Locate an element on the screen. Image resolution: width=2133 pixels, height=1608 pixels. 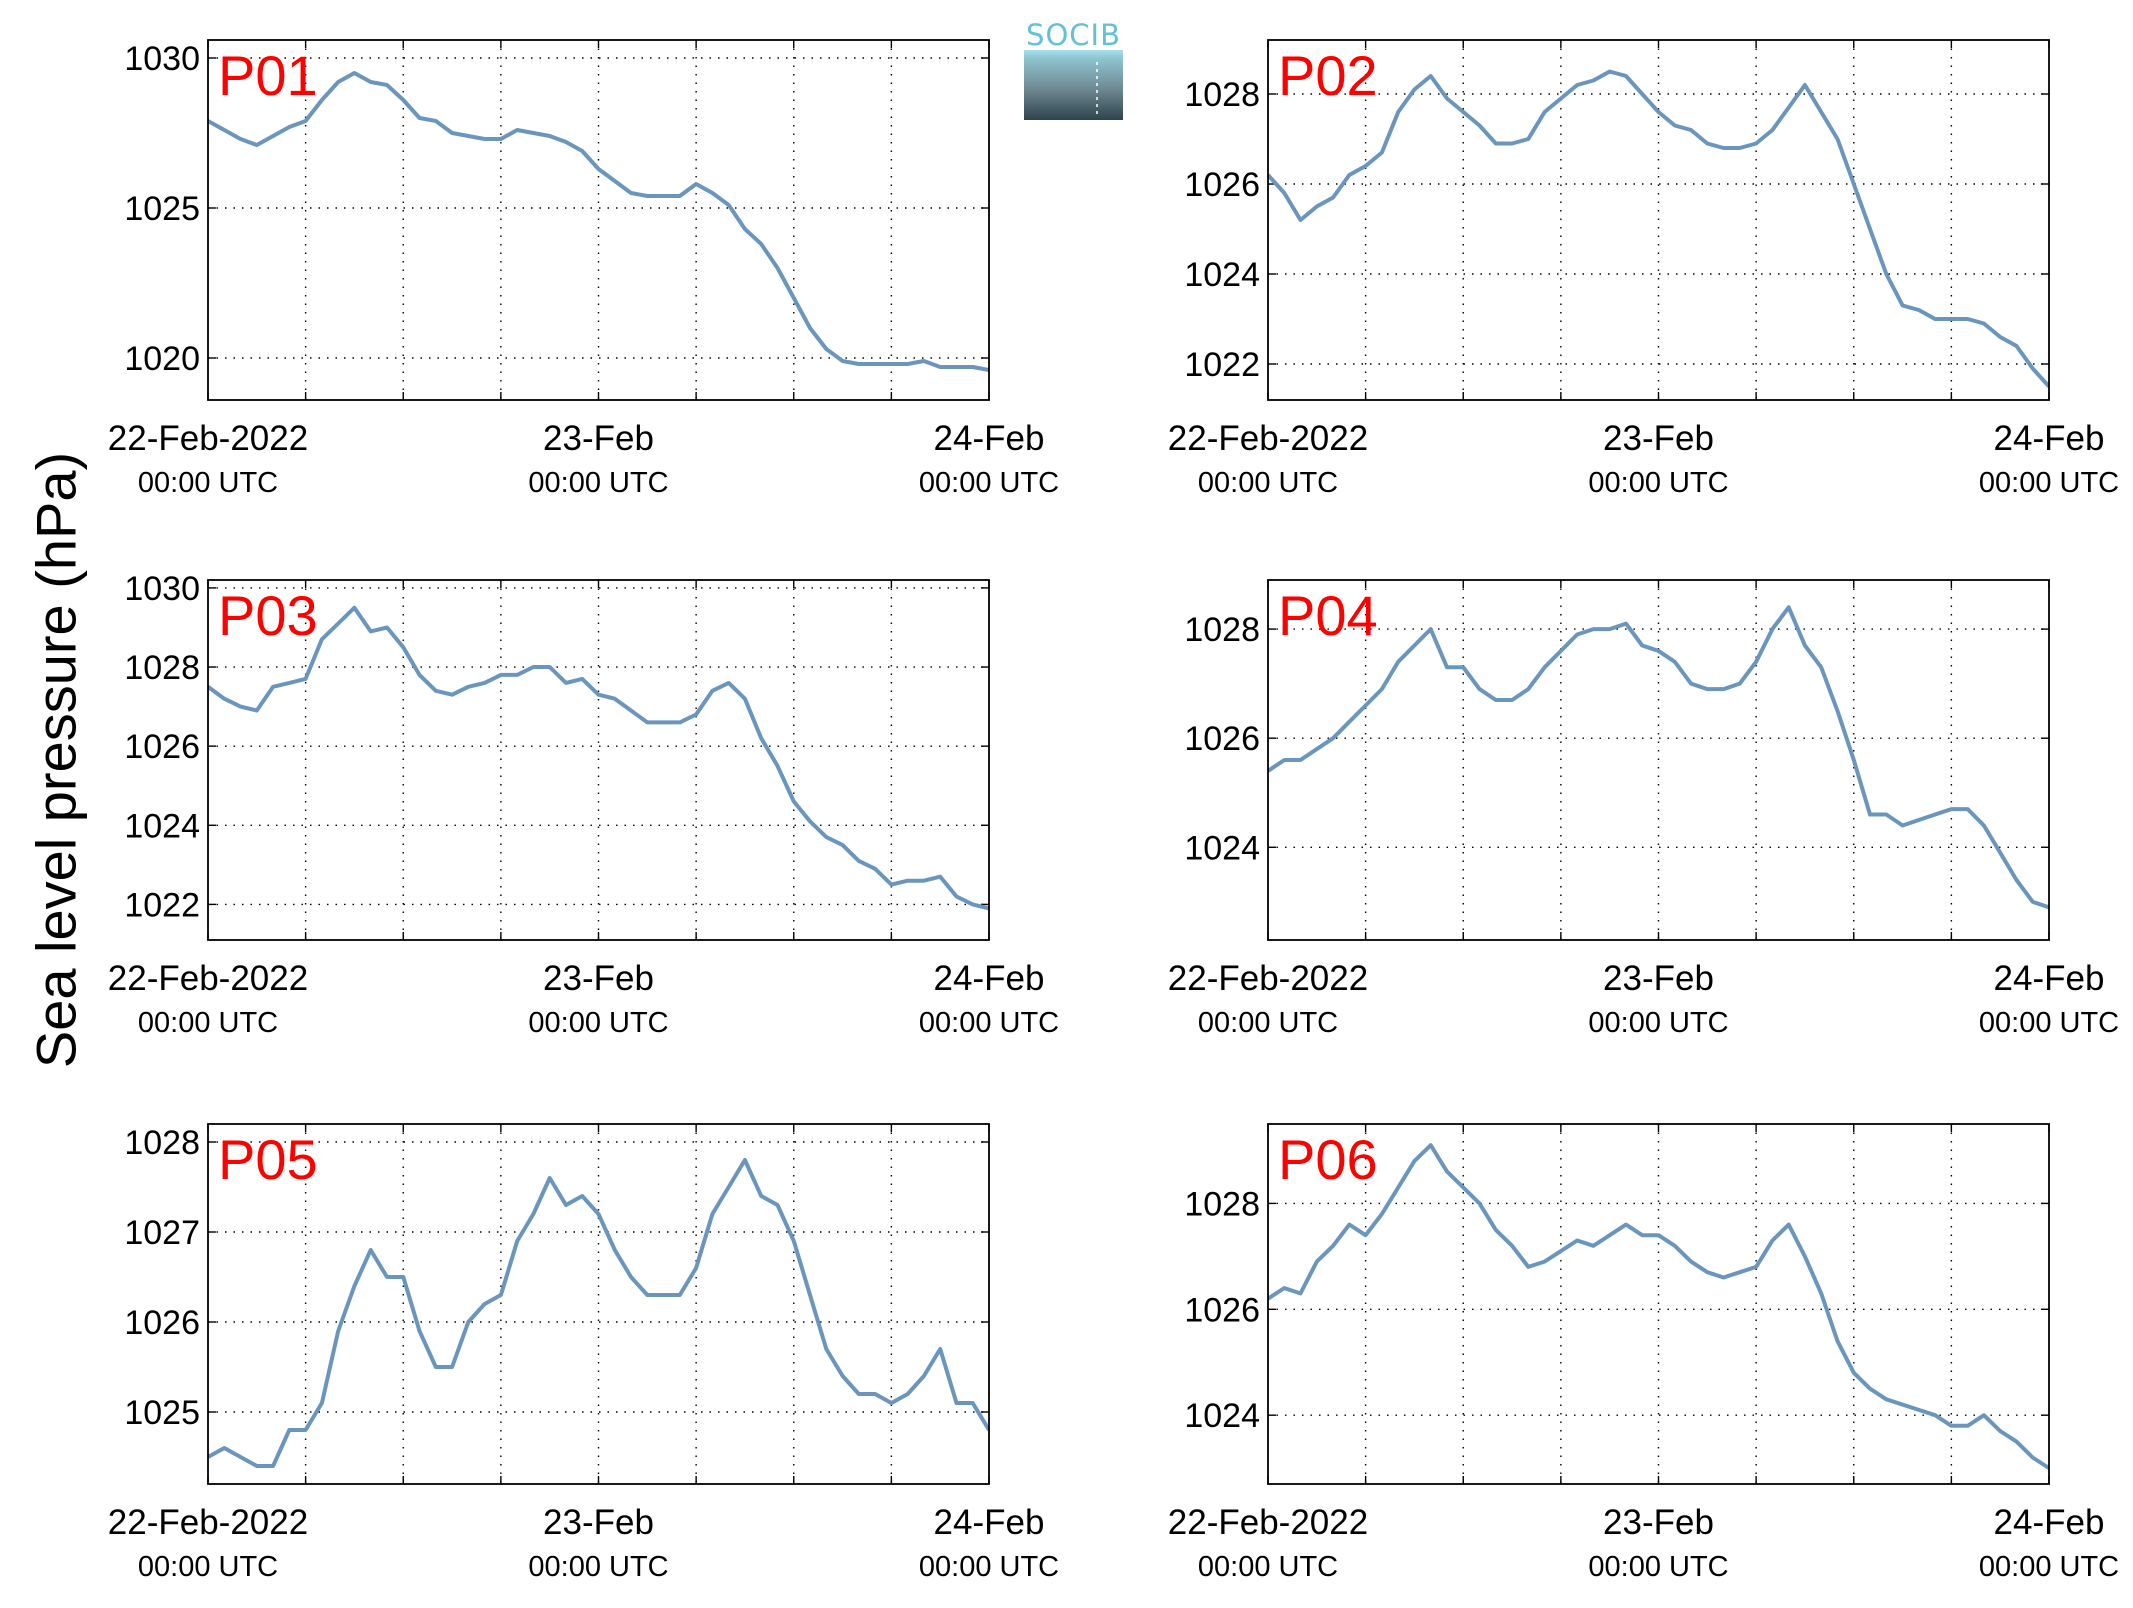
socib-logo-graphic is located at coordinates (1073, 85).